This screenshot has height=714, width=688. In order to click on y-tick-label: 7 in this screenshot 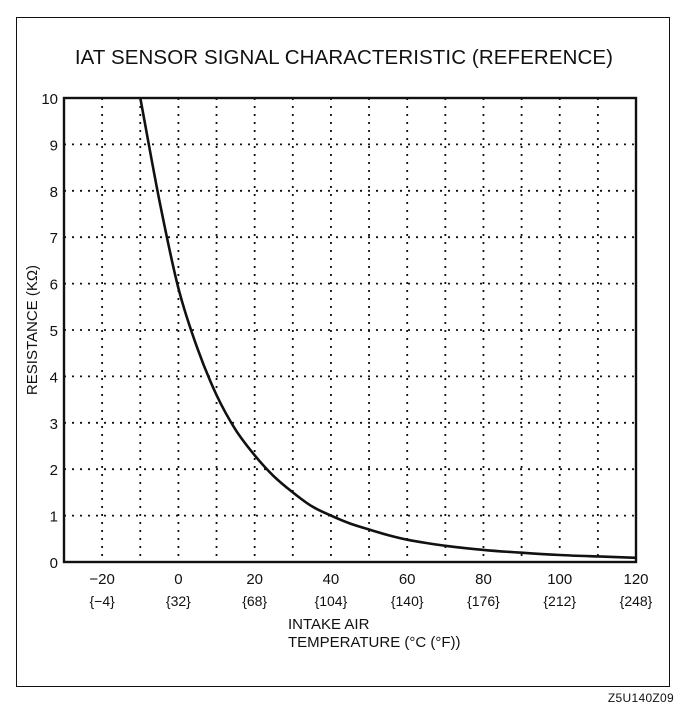, I will do `click(54, 238)`.